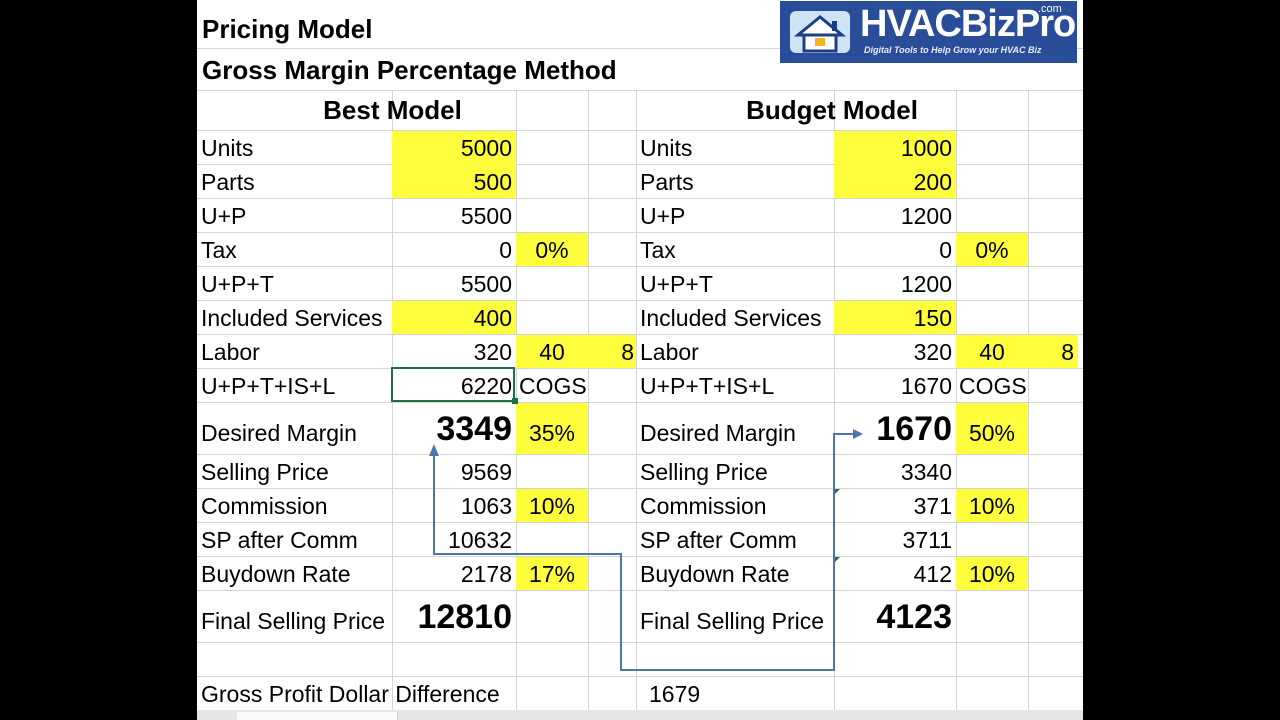  Describe the element at coordinates (992, 433) in the screenshot. I see `budget-margin-percent: 50%` at that location.